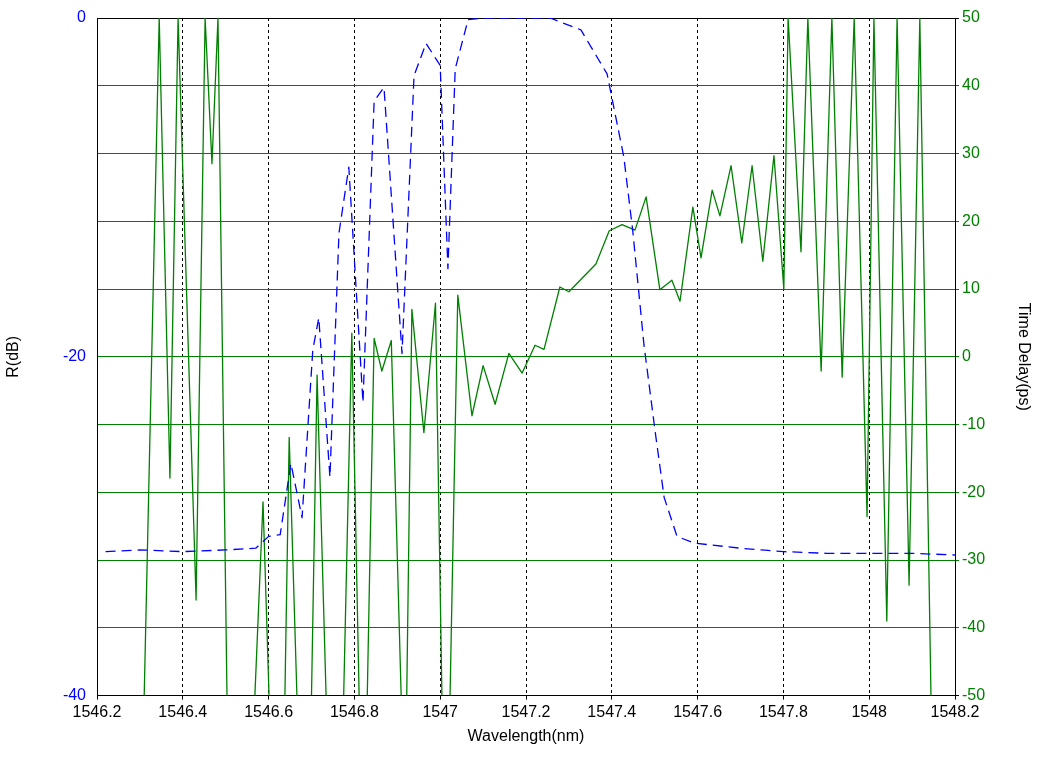 Image resolution: width=1037 pixels, height=776 pixels. I want to click on x-tick-label: 1546.8, so click(354, 711).